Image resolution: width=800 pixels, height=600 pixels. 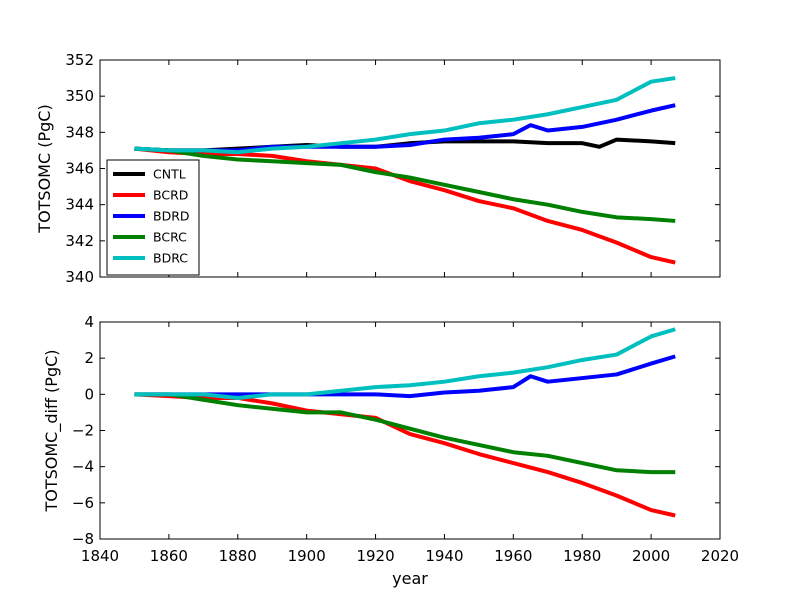 I want to click on bottom-x-tick-label: 1900, so click(x=307, y=556).